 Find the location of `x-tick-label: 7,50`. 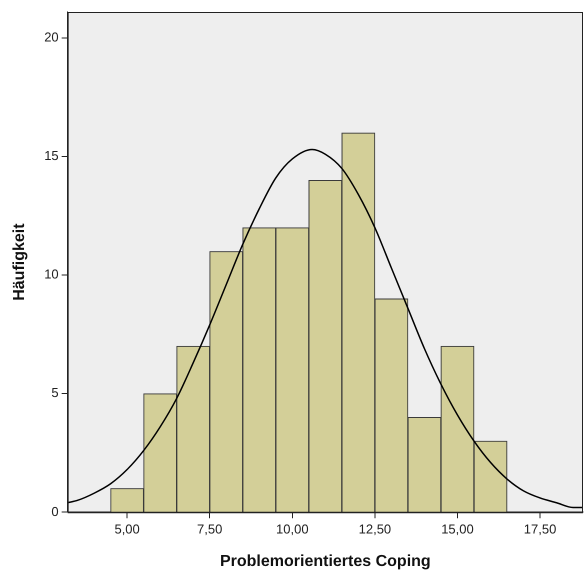

x-tick-label: 7,50 is located at coordinates (209, 529).